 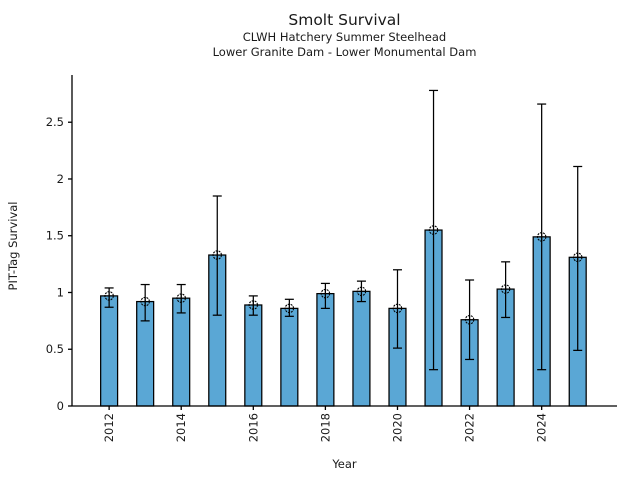 I want to click on y-tick-label: 1, so click(x=60, y=292).